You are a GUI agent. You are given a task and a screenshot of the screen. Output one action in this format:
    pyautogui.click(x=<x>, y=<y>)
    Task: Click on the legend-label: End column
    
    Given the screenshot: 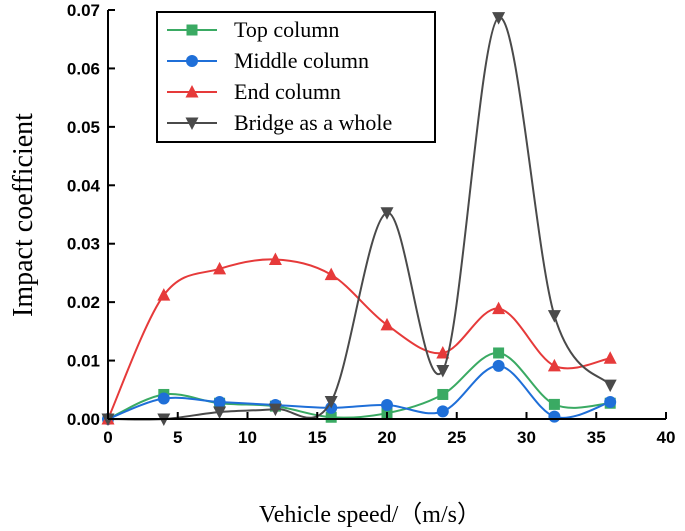 What is the action you would take?
    pyautogui.click(x=287, y=91)
    